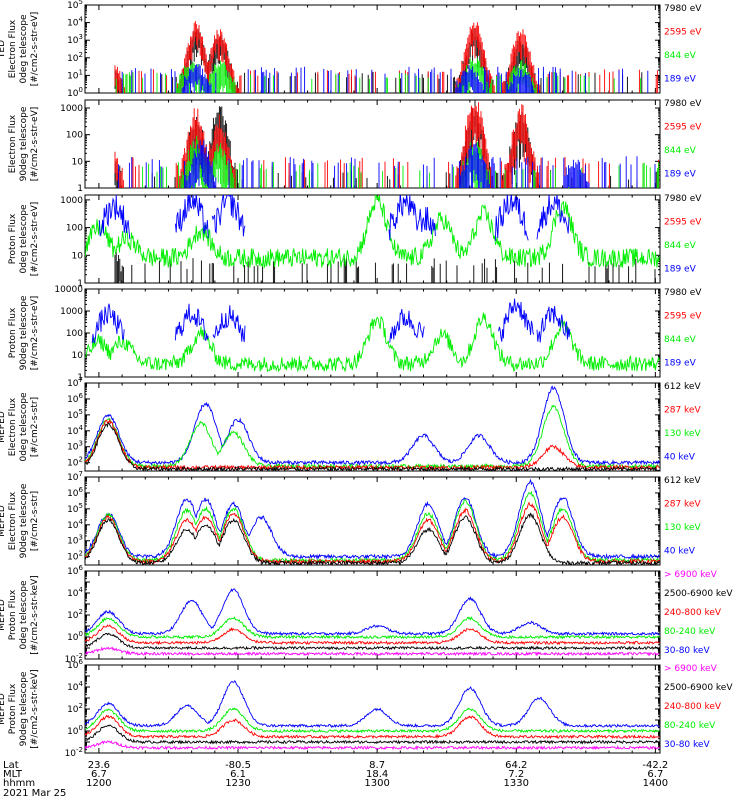  I want to click on legend-entry: > 6900 keV, so click(691, 669).